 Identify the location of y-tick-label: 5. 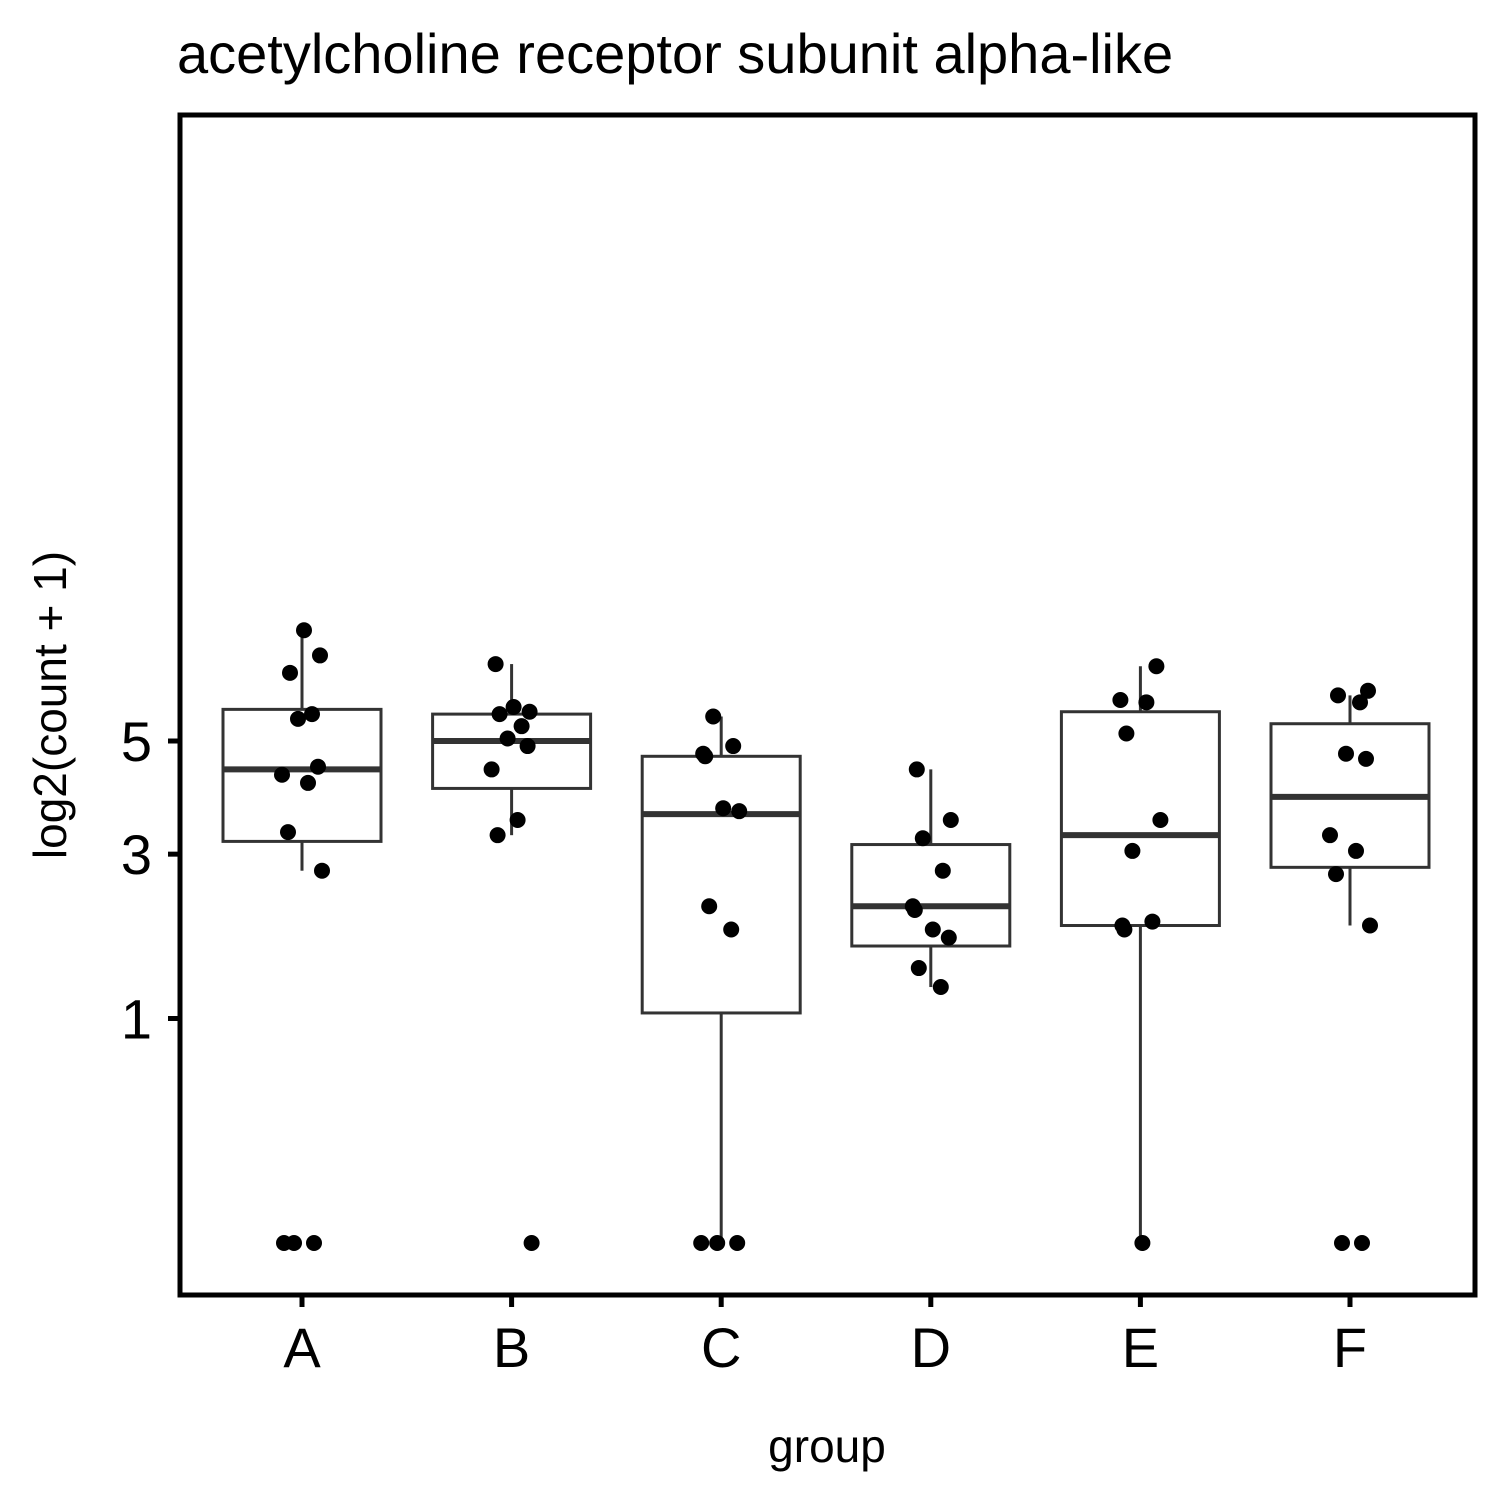
(136, 741).